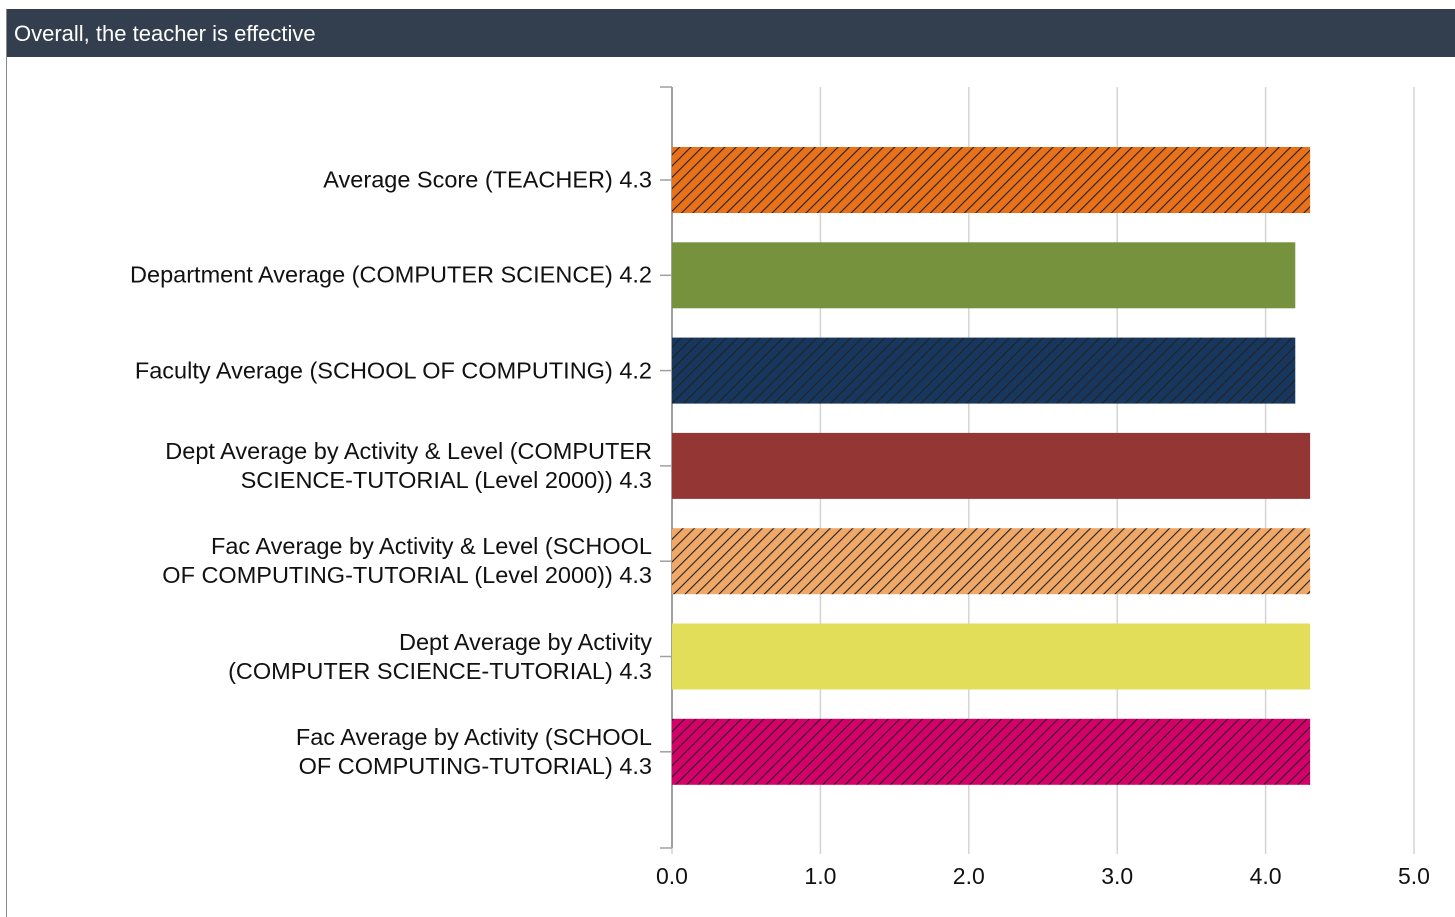  What do you see at coordinates (1117, 876) in the screenshot?
I see `x-tick-label: 3.0` at bounding box center [1117, 876].